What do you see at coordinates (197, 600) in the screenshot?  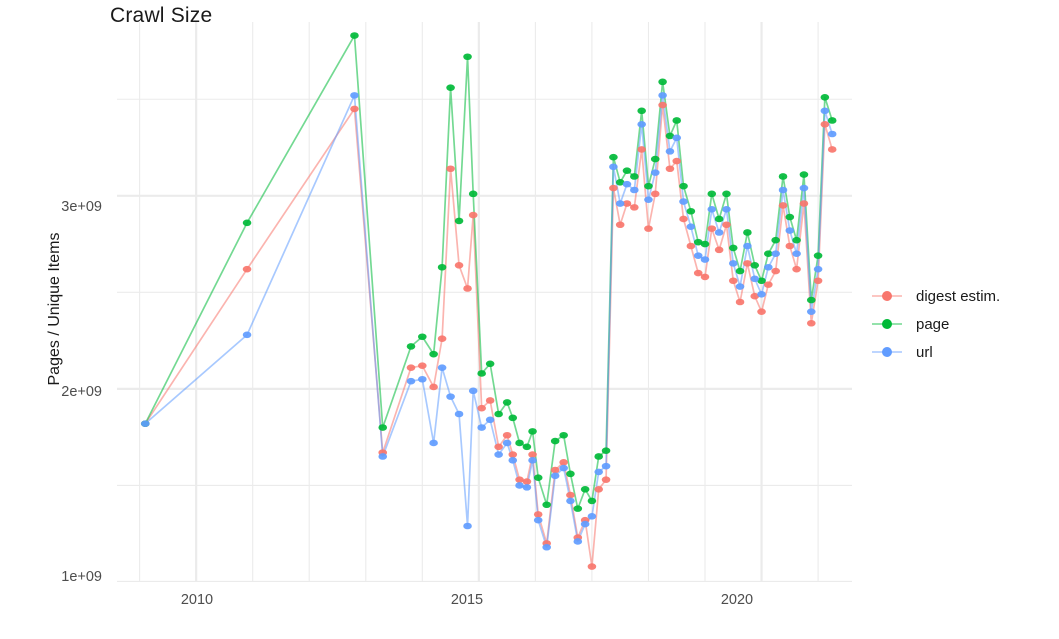 I see `x-tick-label-2010: 2010` at bounding box center [197, 600].